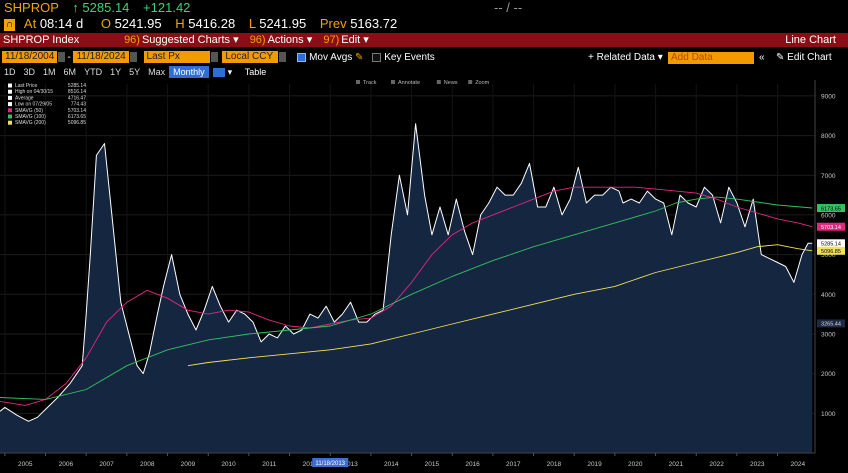  What do you see at coordinates (451, 83) in the screenshot?
I see `tool-label: News` at bounding box center [451, 83].